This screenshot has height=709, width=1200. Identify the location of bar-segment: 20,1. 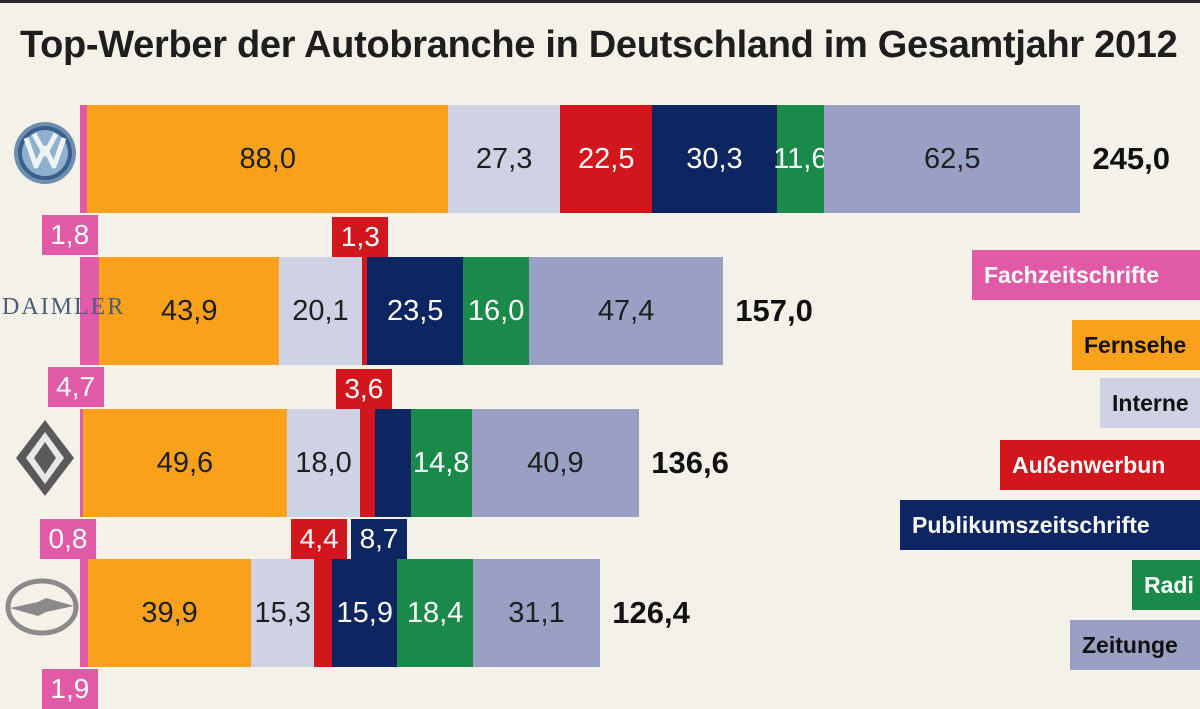
(320, 311).